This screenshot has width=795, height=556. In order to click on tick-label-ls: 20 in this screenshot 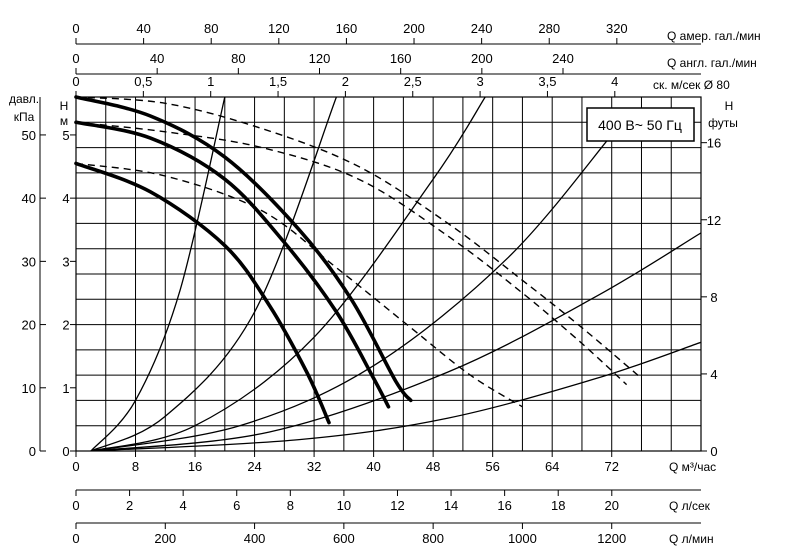, I will do `click(612, 505)`.